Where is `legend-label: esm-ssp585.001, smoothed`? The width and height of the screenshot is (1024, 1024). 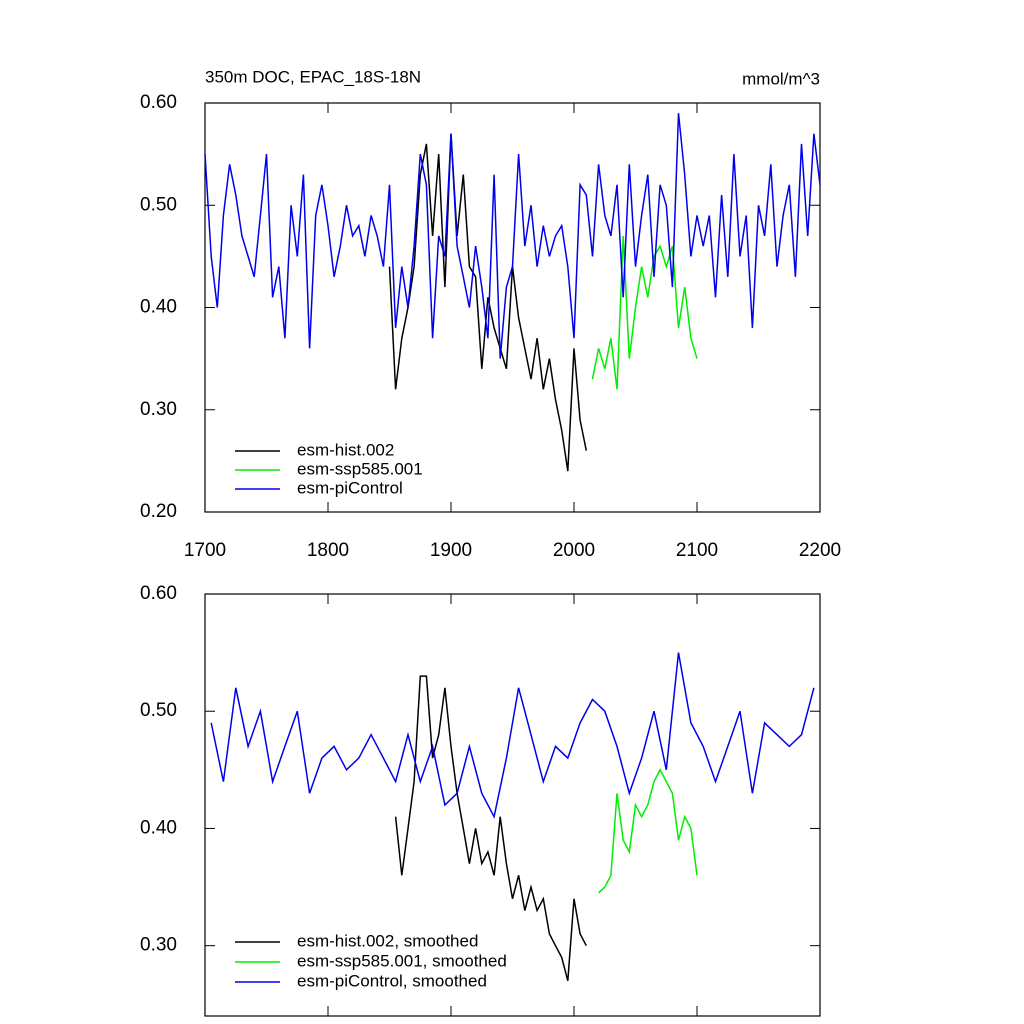 legend-label: esm-ssp585.001, smoothed is located at coordinates (402, 960).